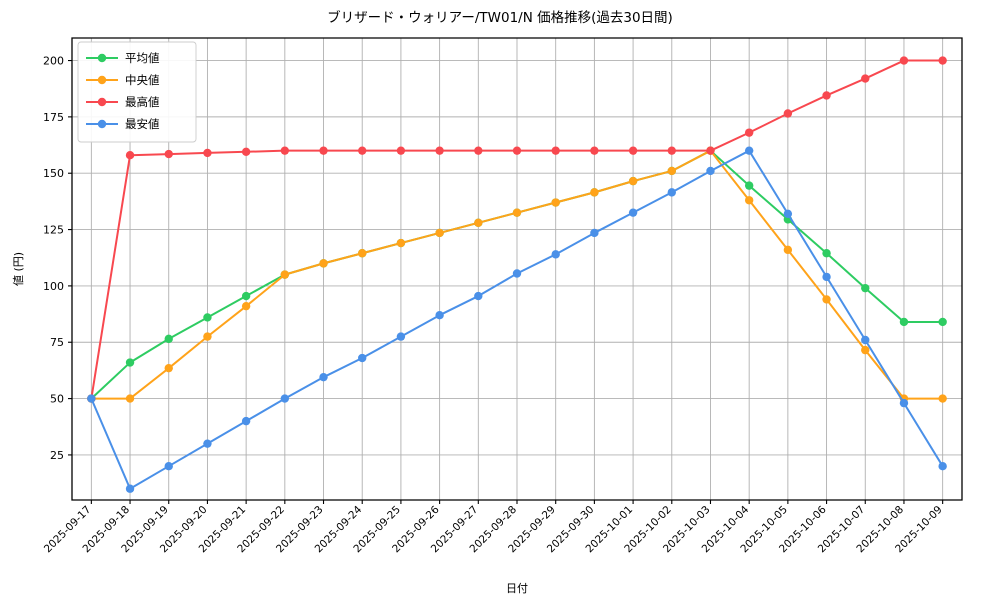 Image resolution: width=1000 pixels, height=600 pixels. Describe the element at coordinates (57, 455) in the screenshot. I see `y-tick-label: 25` at that location.